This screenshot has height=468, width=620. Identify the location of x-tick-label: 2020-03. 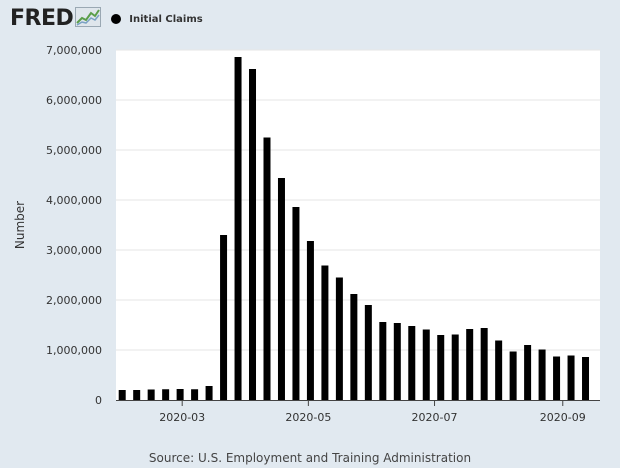
(182, 417).